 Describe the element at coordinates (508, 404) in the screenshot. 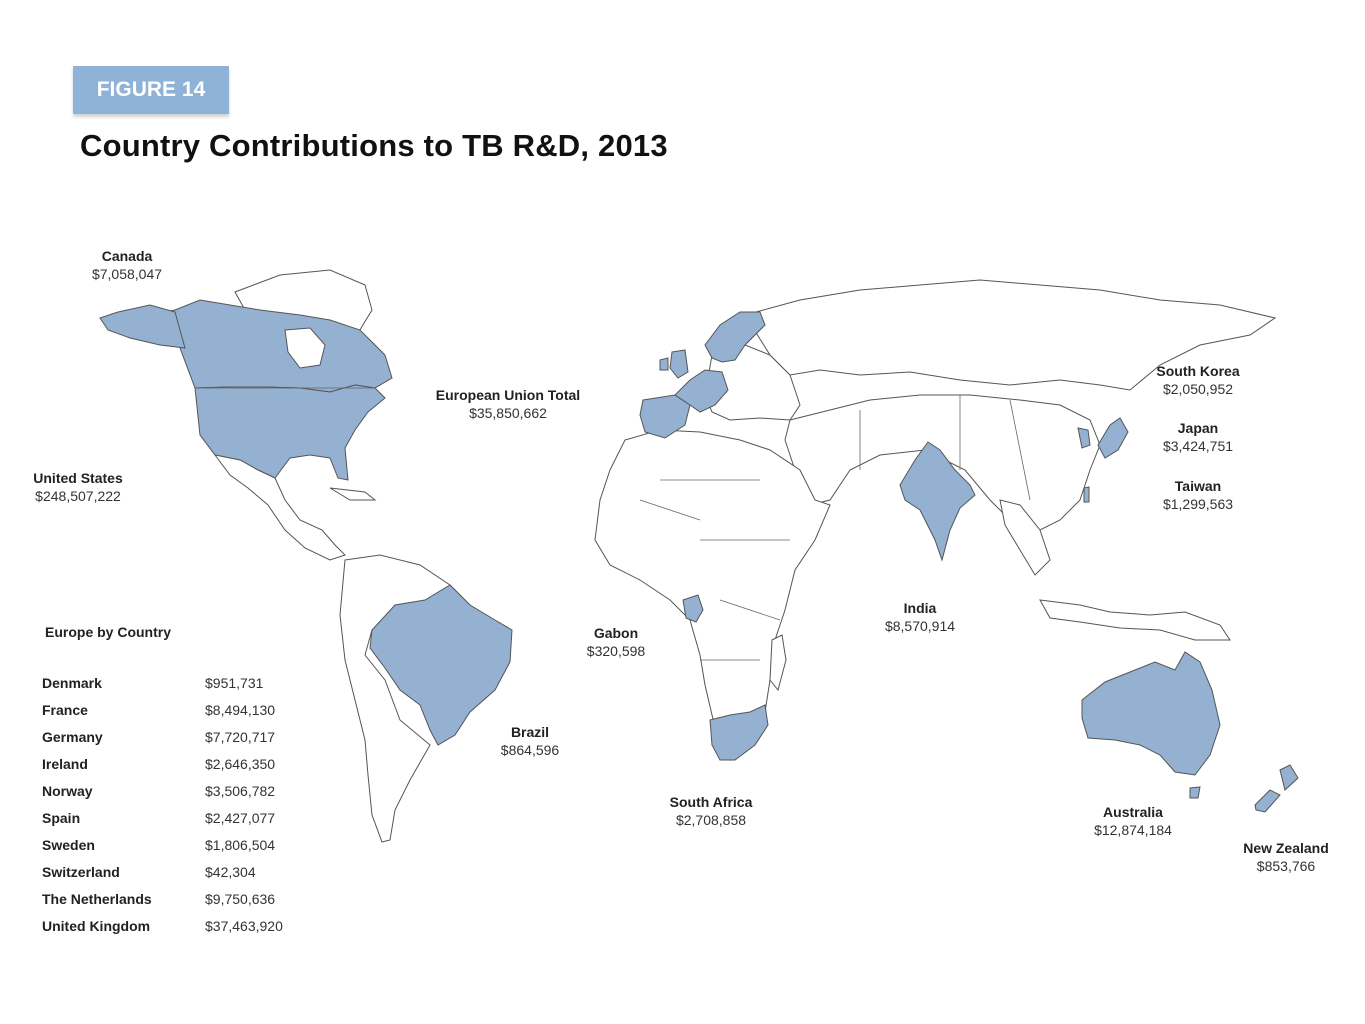

I see `label-european-union: European Union Total $35,850,662` at that location.